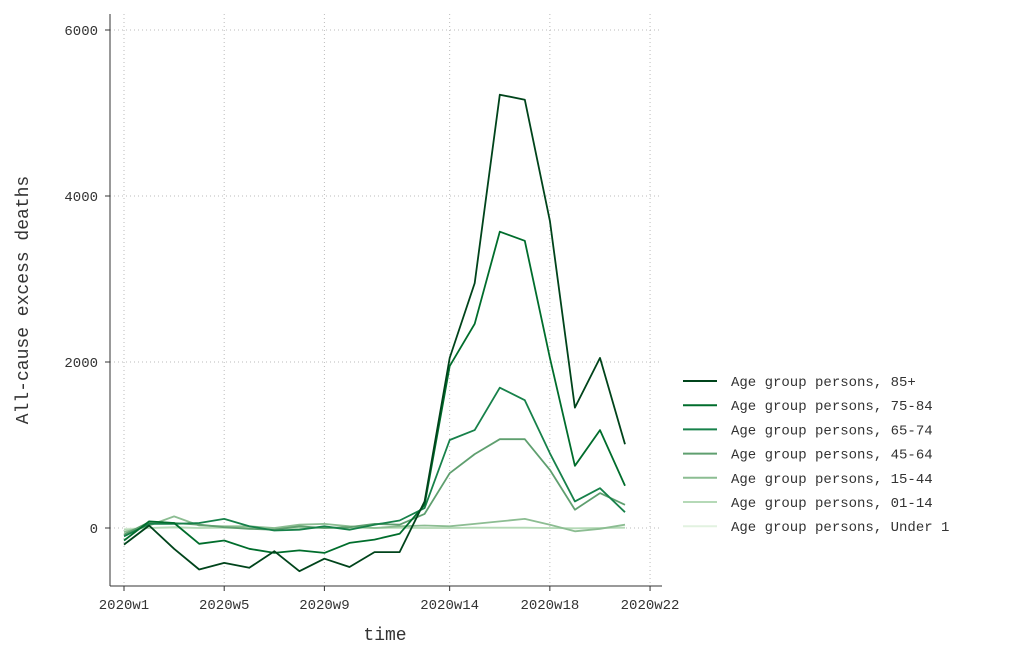 This screenshot has height=651, width=1034. I want to click on y-tick-label: 4000, so click(81, 198).